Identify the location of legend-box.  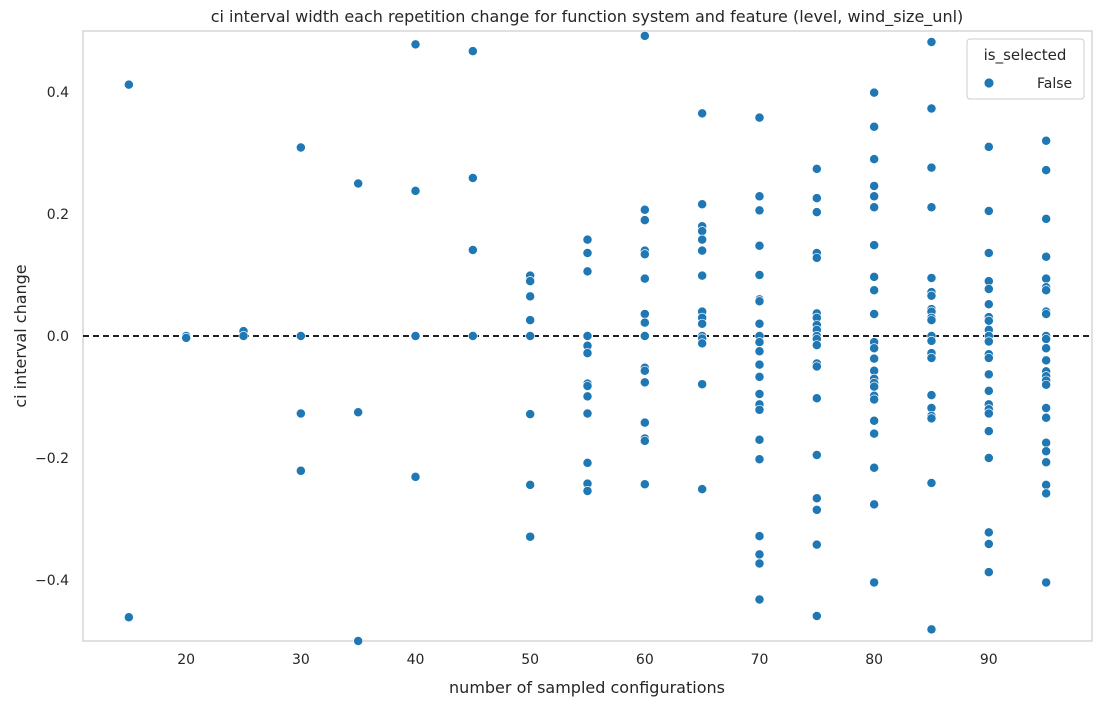
(1025, 69).